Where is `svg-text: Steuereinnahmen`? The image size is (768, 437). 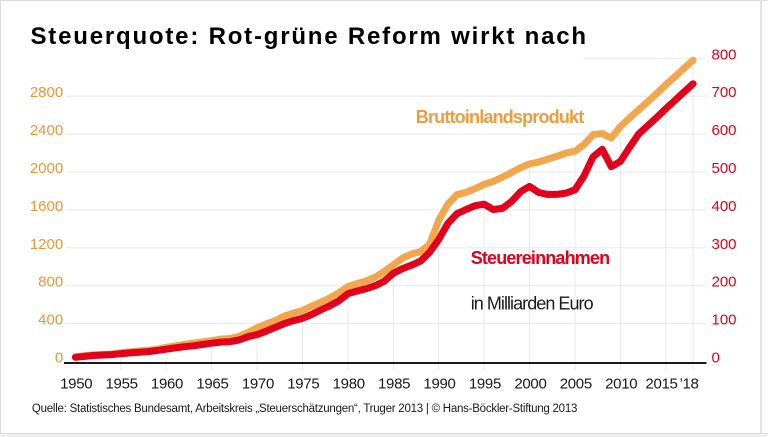
svg-text: Steuereinnahmen is located at coordinates (540, 258).